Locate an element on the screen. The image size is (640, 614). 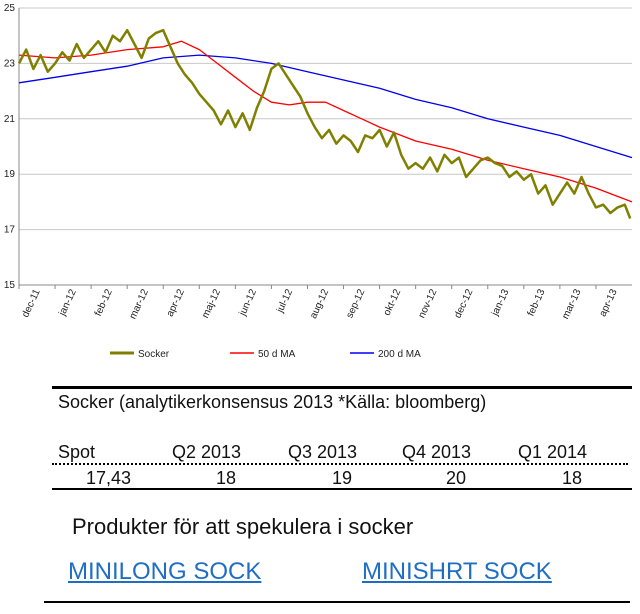
value-q3-2013: 19 is located at coordinates (342, 478).